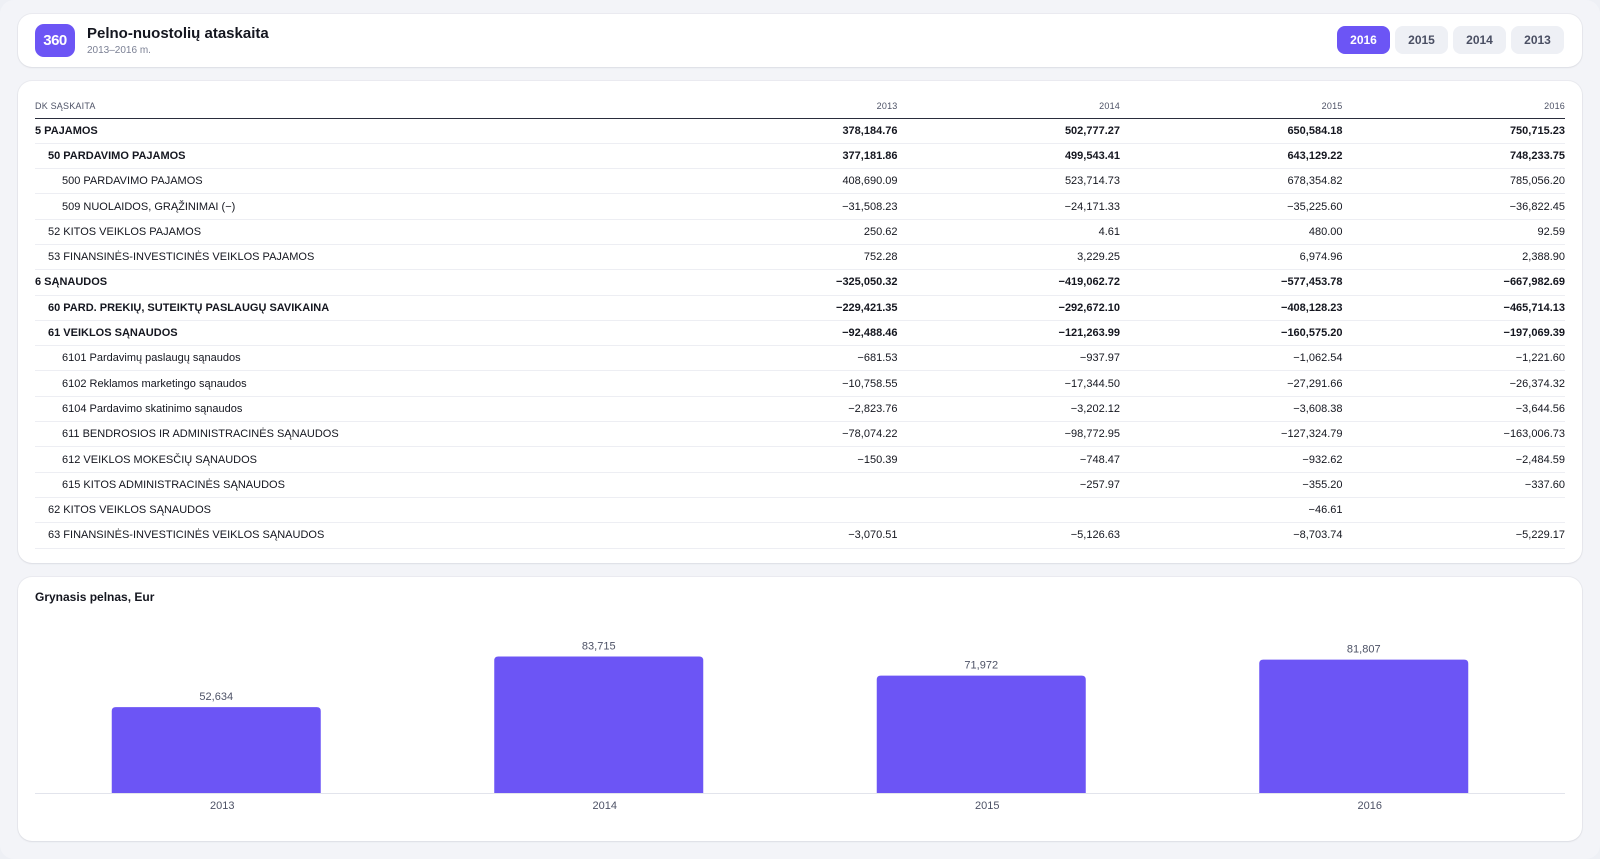  What do you see at coordinates (1231, 232) in the screenshot?
I see `value-cell-2015: 480.00` at bounding box center [1231, 232].